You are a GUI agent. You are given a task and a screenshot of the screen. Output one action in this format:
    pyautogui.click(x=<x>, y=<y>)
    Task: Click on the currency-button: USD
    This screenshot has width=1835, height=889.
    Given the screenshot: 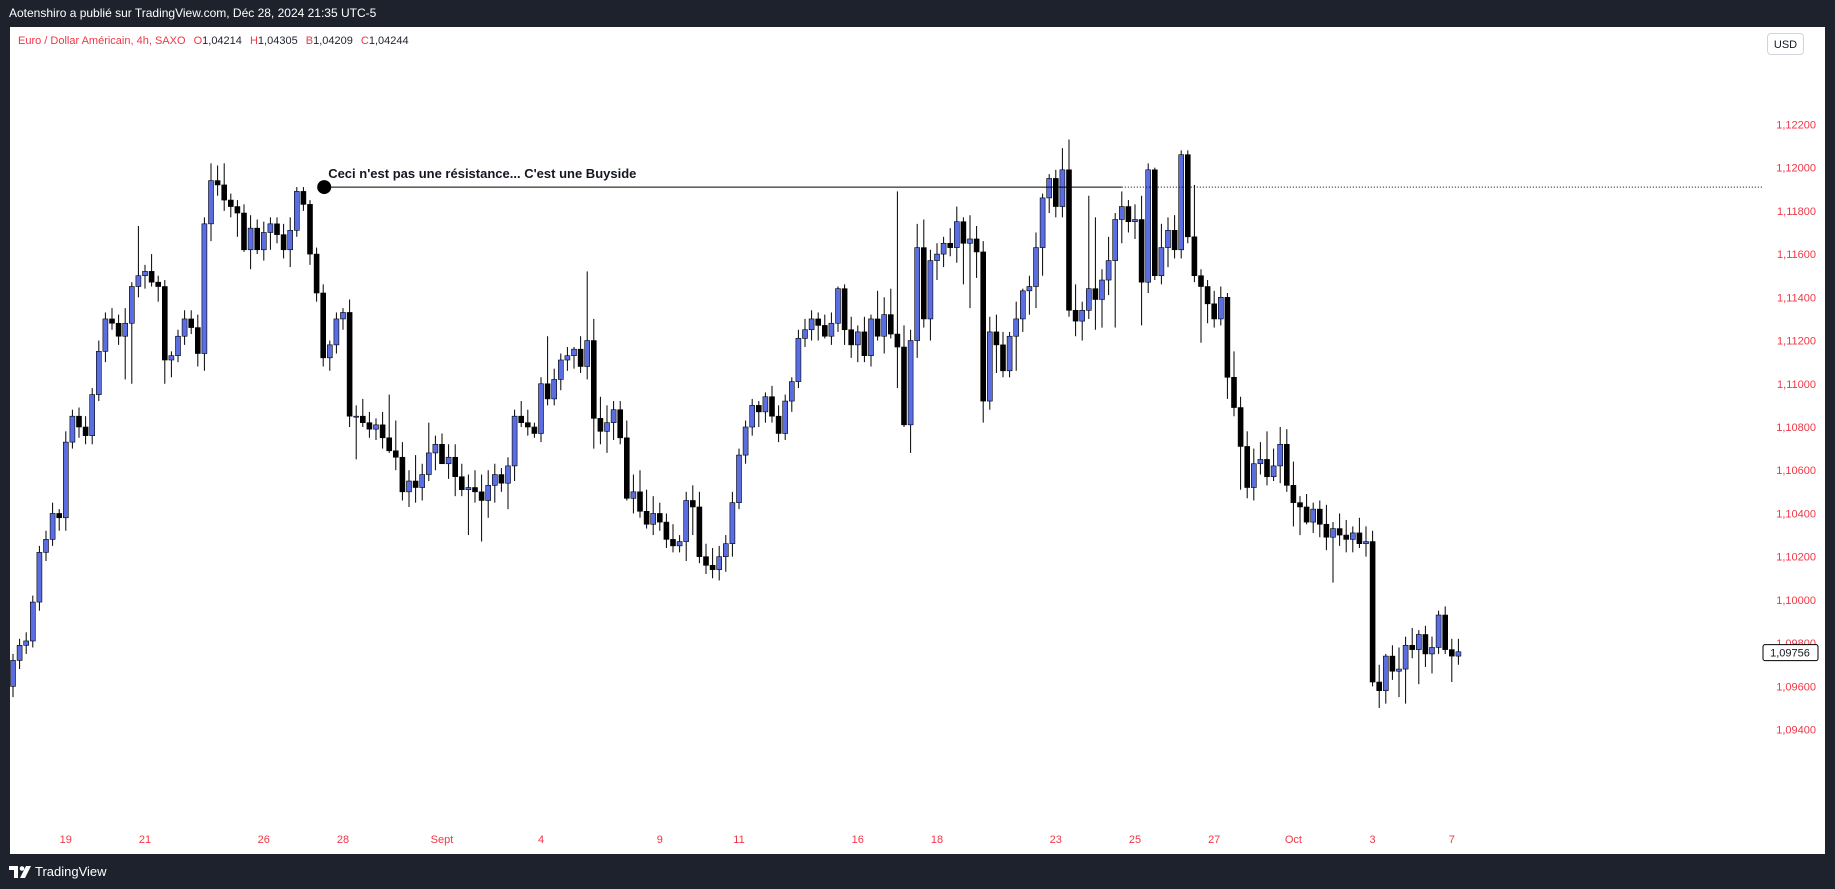 What is the action you would take?
    pyautogui.click(x=1785, y=44)
    